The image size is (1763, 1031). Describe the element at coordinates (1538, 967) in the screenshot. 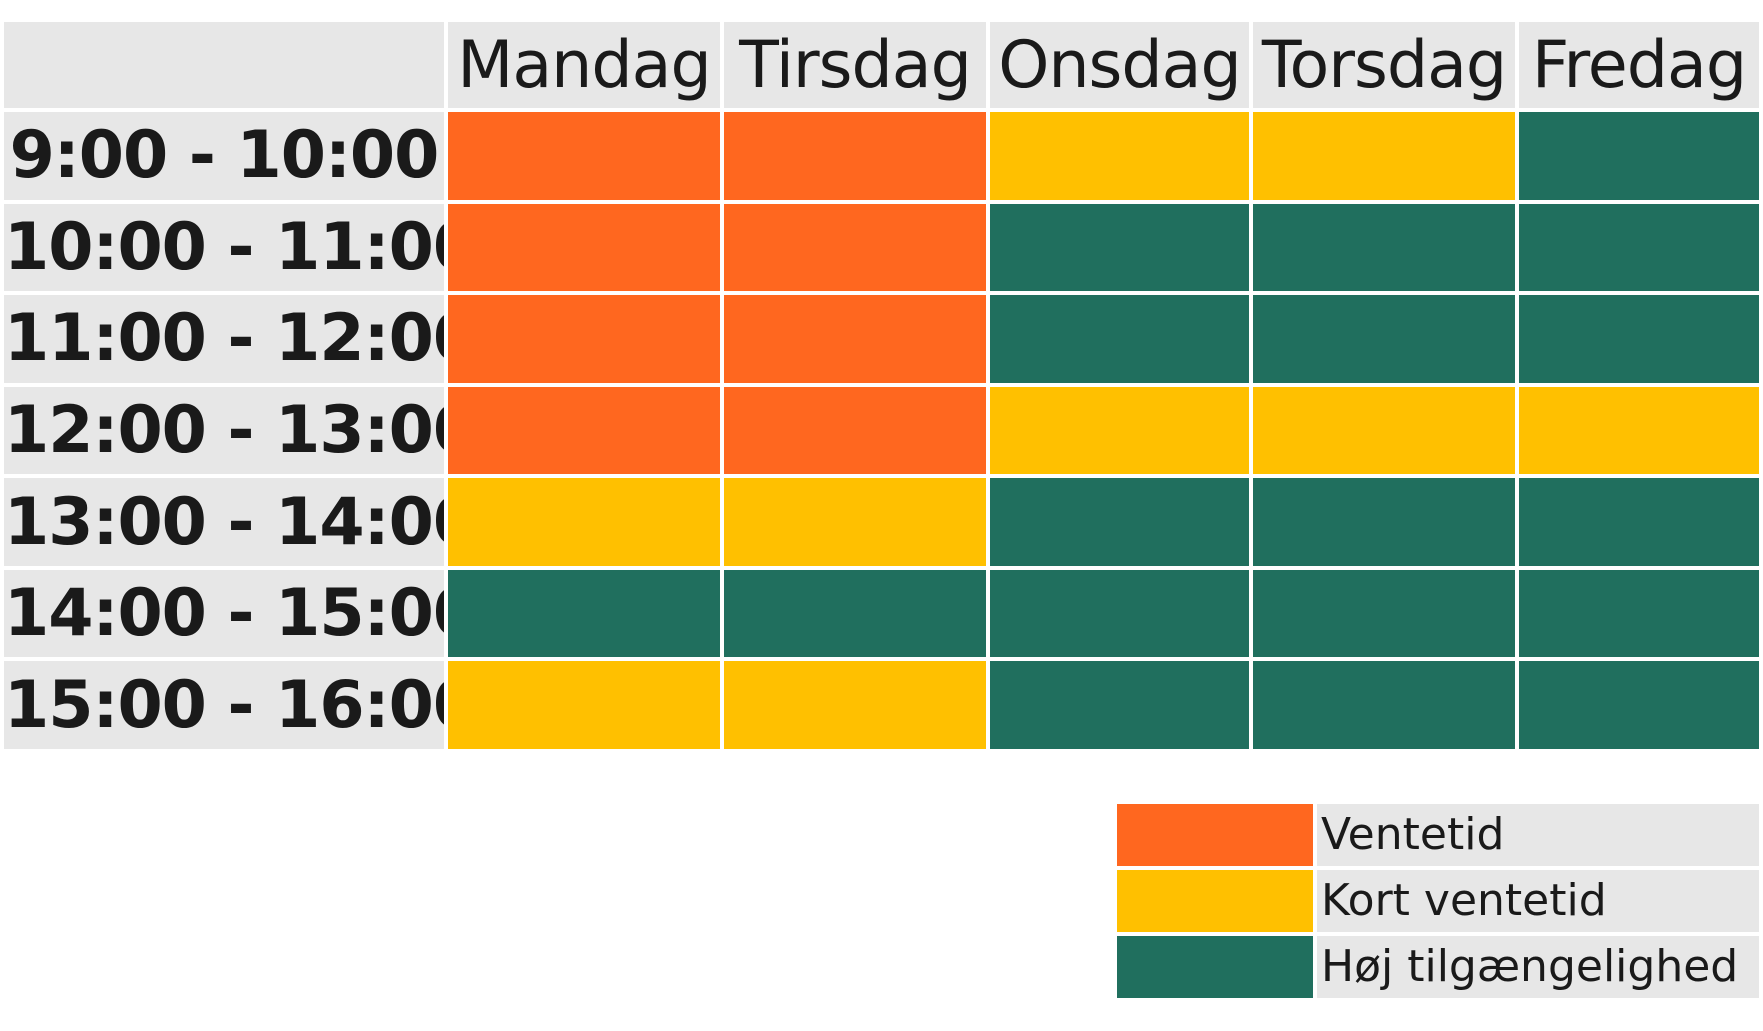

I see `legend-label: Høj tilgængelighed` at that location.